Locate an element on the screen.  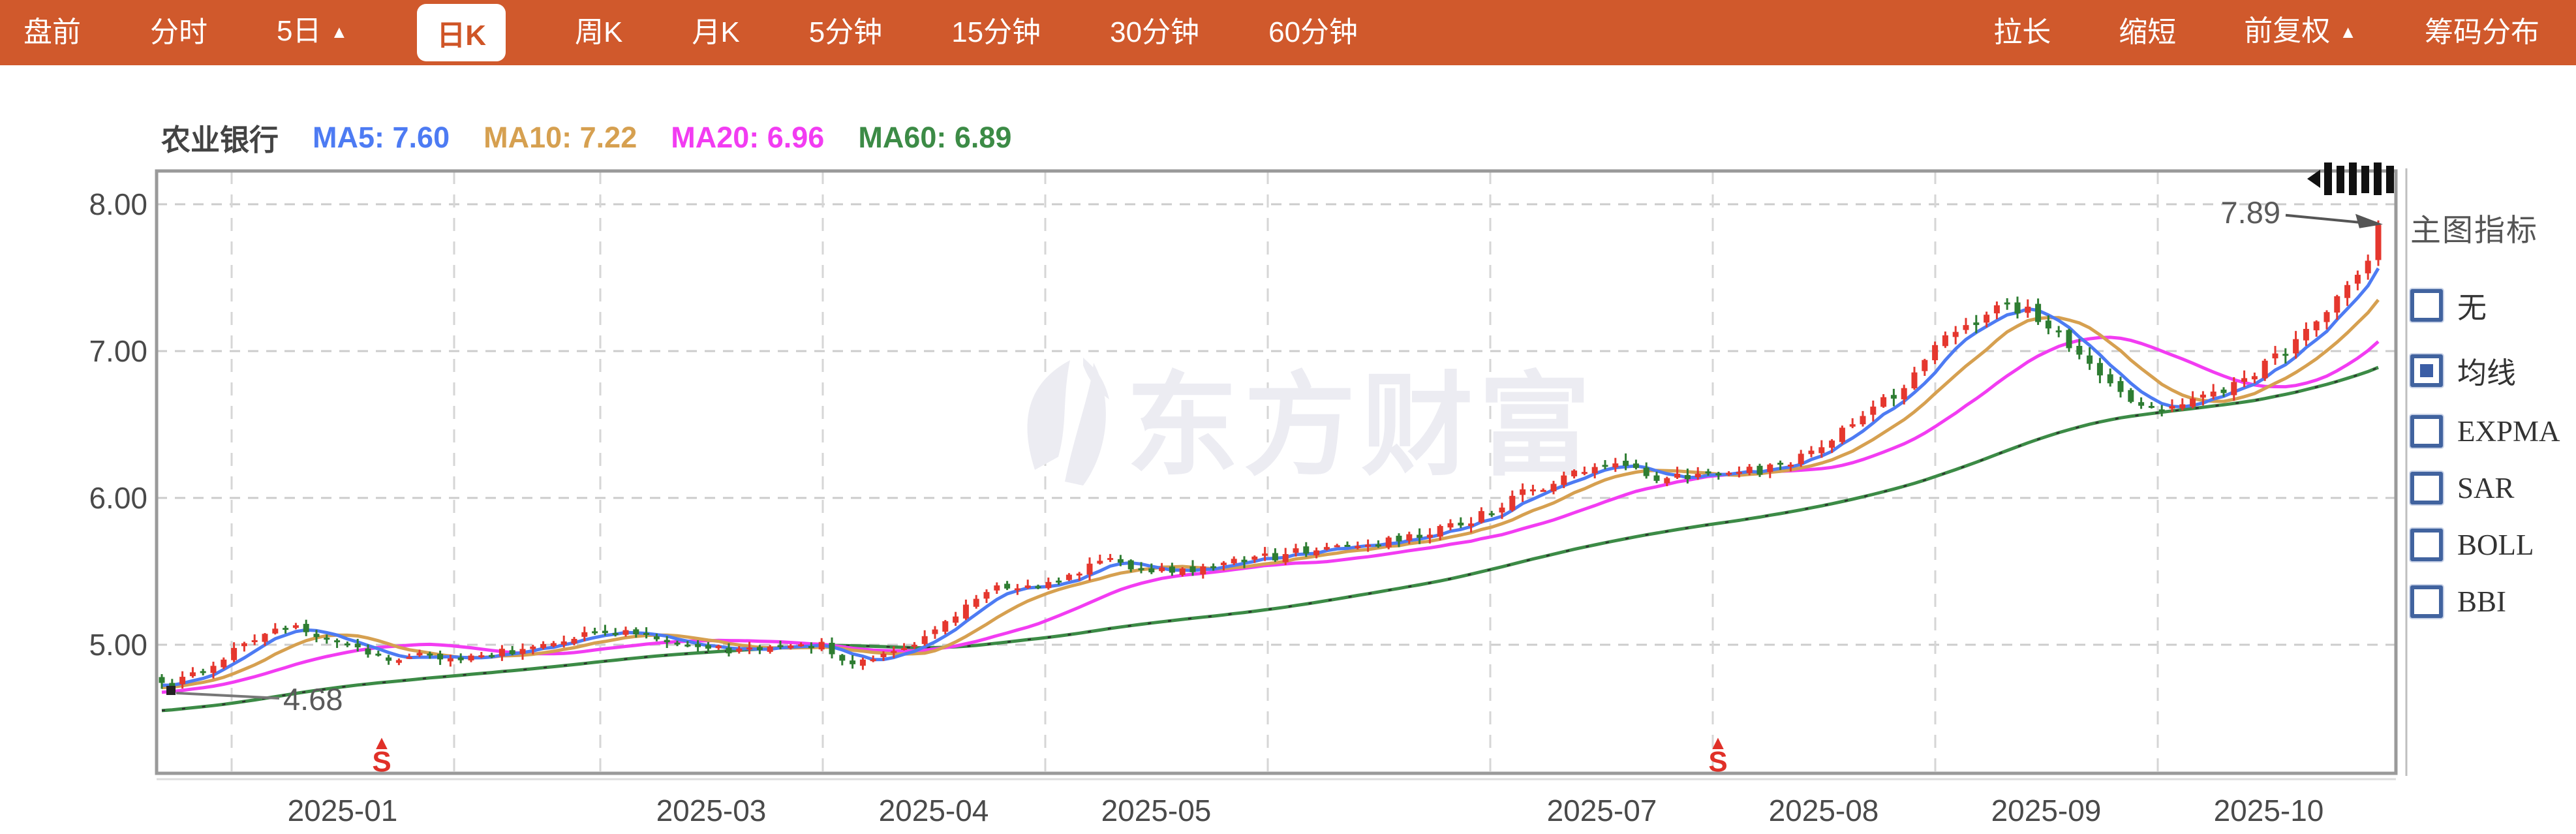
toolbar-item-label: 5日 is located at coordinates (299, 30).